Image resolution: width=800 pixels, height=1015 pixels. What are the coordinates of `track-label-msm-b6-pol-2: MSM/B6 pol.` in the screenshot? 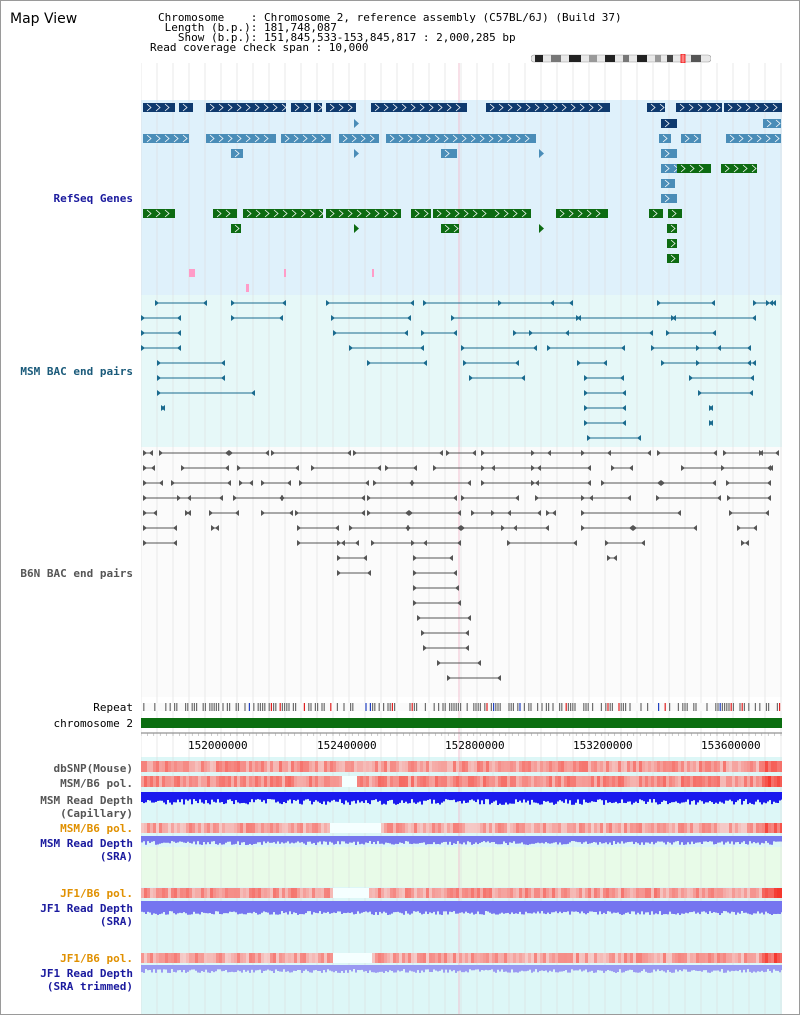 It's located at (96, 828).